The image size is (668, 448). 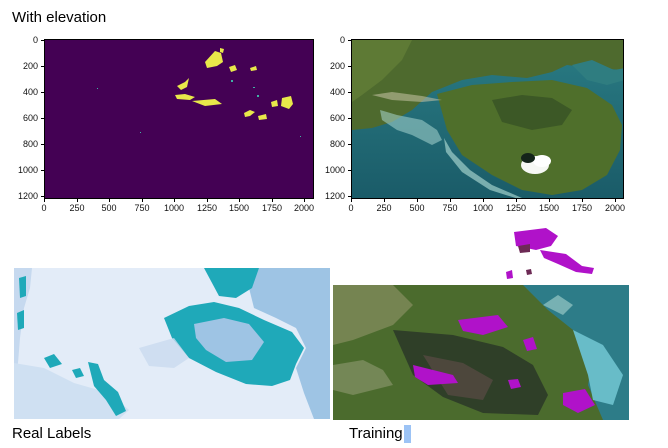 What do you see at coordinates (199, 92) in the screenshot?
I see `mask-plot-image` at bounding box center [199, 92].